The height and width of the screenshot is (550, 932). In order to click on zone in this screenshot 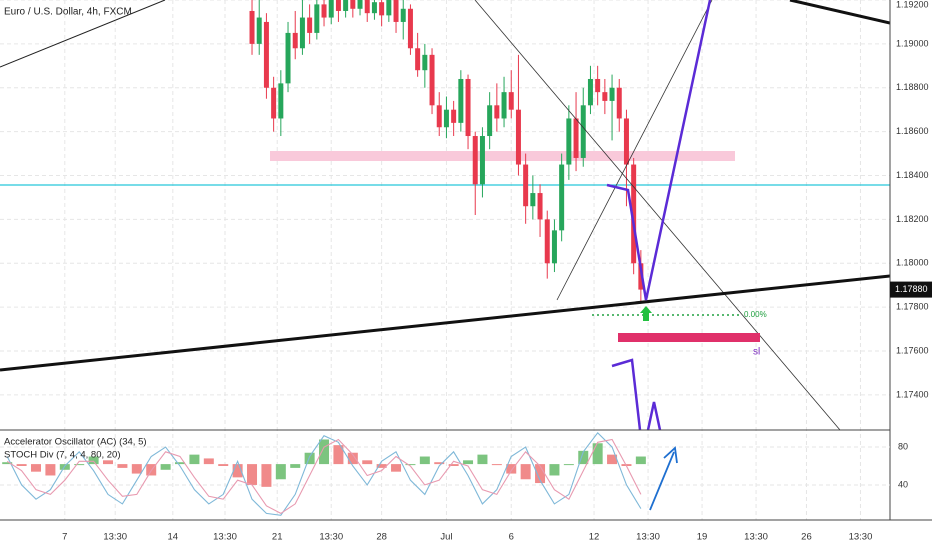, I will do `click(502, 156)`.